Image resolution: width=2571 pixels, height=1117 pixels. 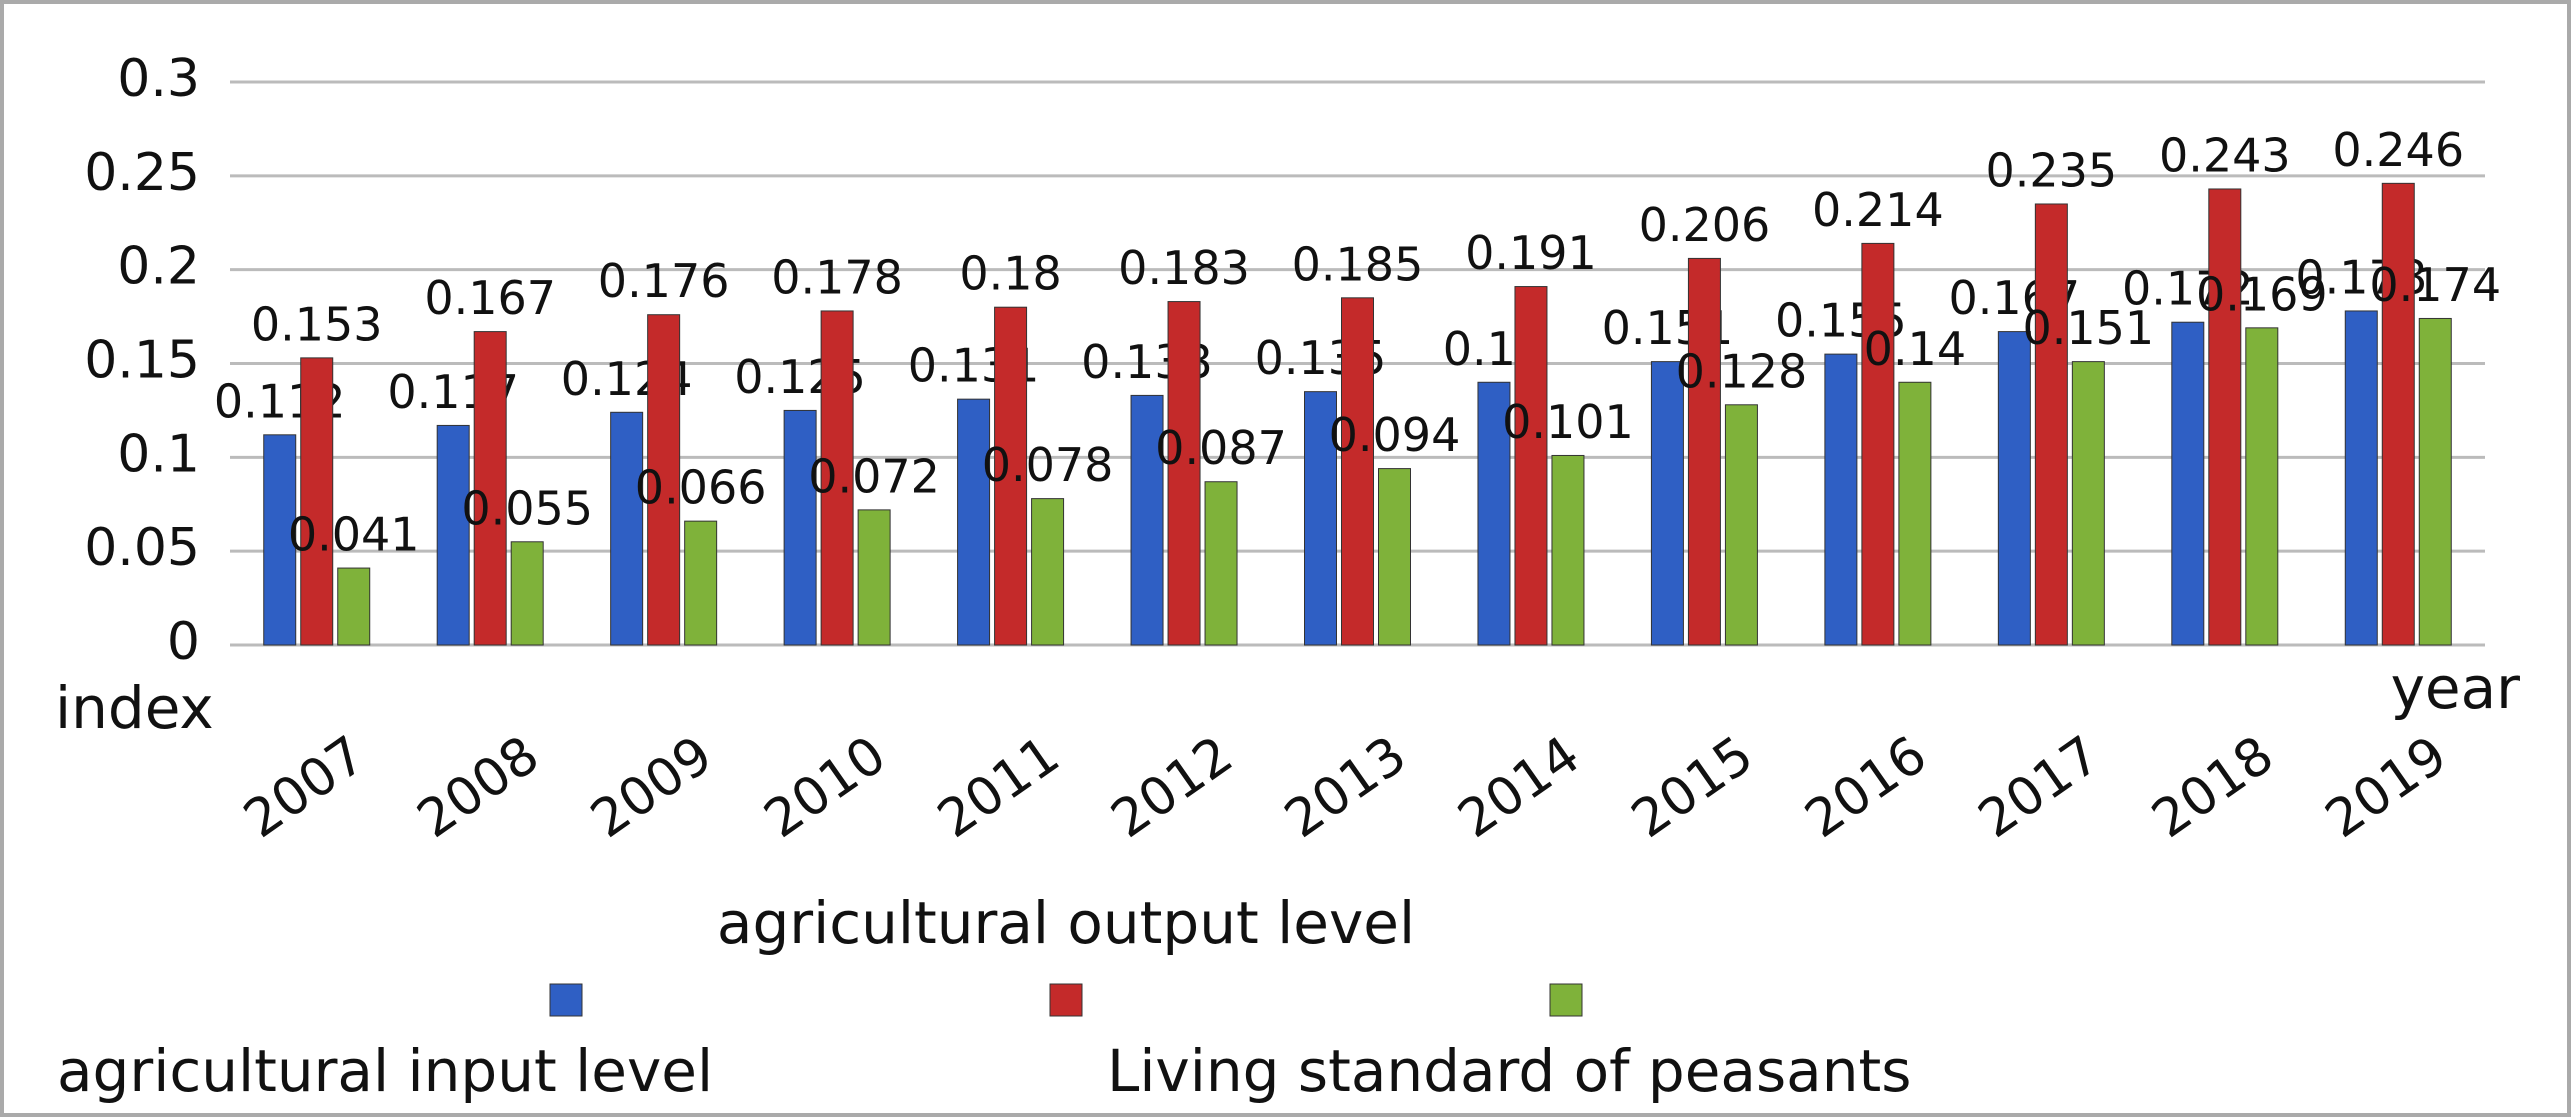 I want to click on y-tick-label: 0, so click(x=183, y=642).